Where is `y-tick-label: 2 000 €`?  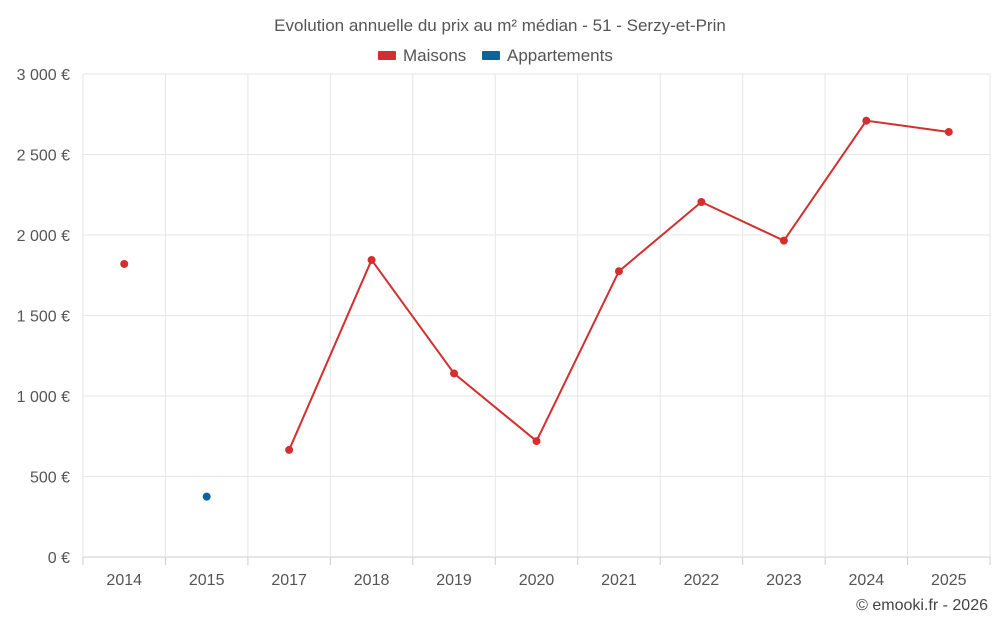
y-tick-label: 2 000 € is located at coordinates (43, 236).